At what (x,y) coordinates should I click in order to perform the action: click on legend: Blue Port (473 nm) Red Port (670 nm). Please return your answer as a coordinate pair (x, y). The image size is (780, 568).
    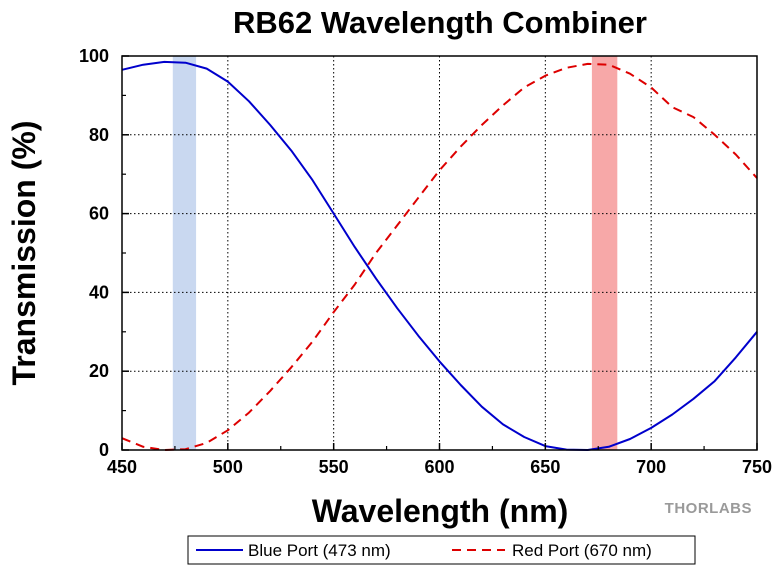
    Looking at the image, I should click on (441, 550).